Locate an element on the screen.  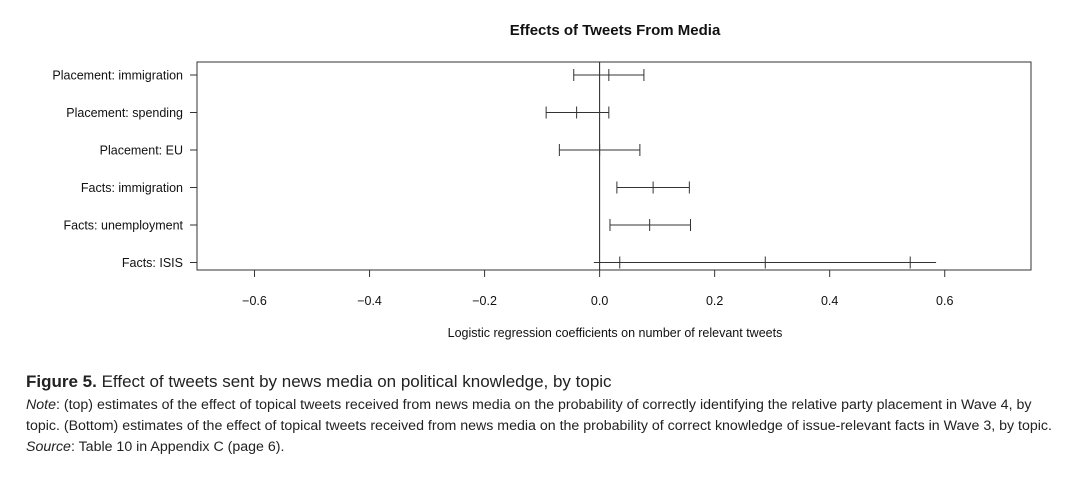
figure-label: Figure 5. is located at coordinates (61, 381).